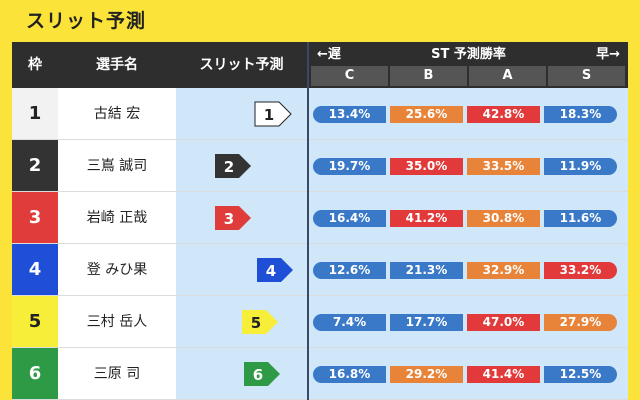 Image resolution: width=640 pixels, height=400 pixels. I want to click on header-waku: 枠, so click(35, 65).